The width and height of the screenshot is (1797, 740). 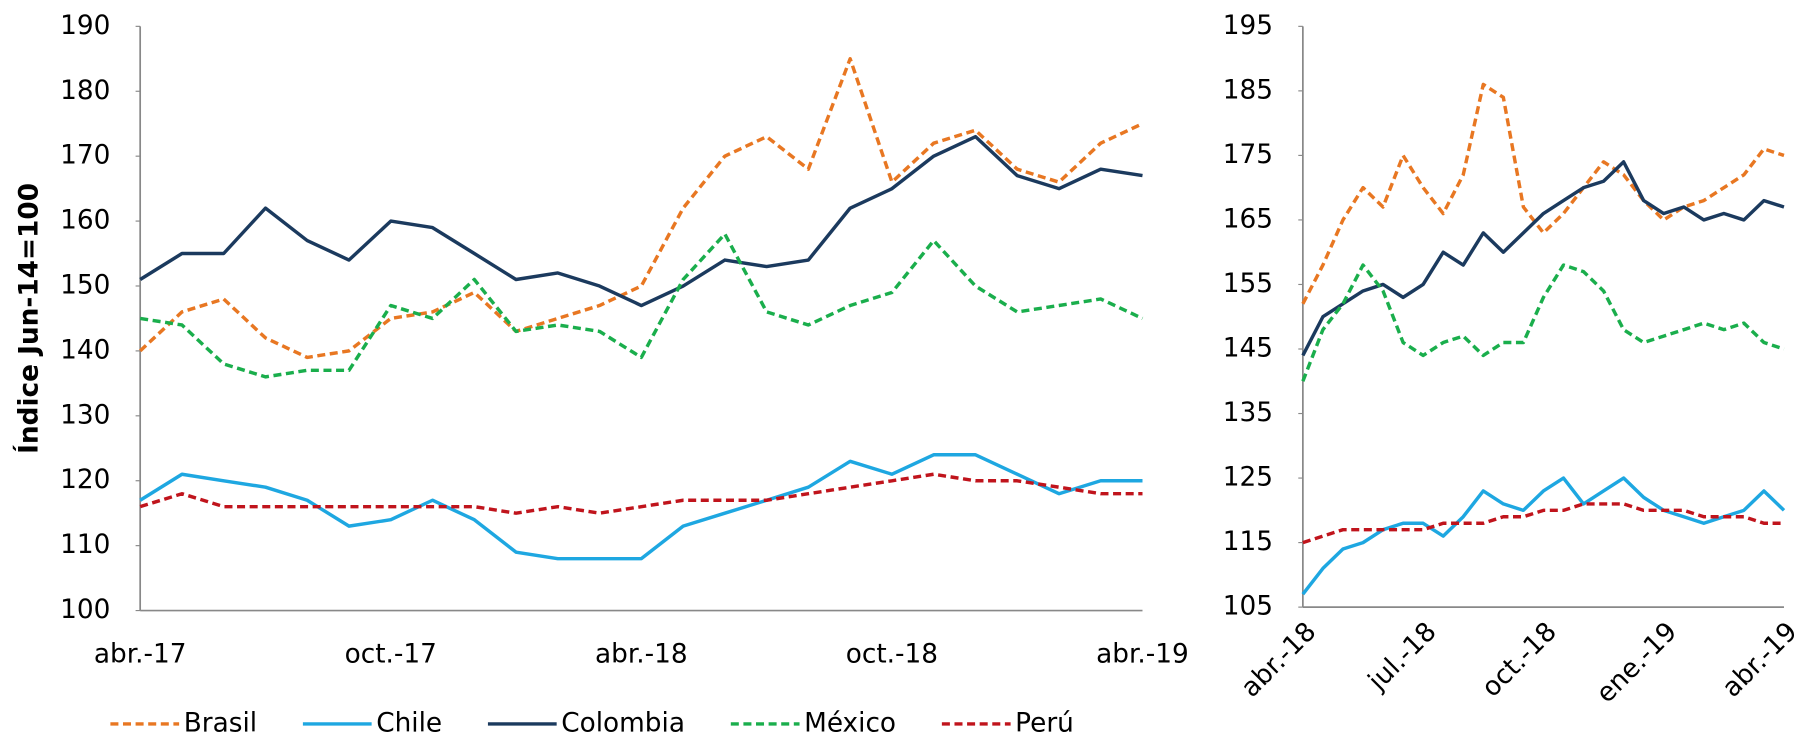 What do you see at coordinates (140, 655) in the screenshot?
I see `x-tick-label: abr.-17` at bounding box center [140, 655].